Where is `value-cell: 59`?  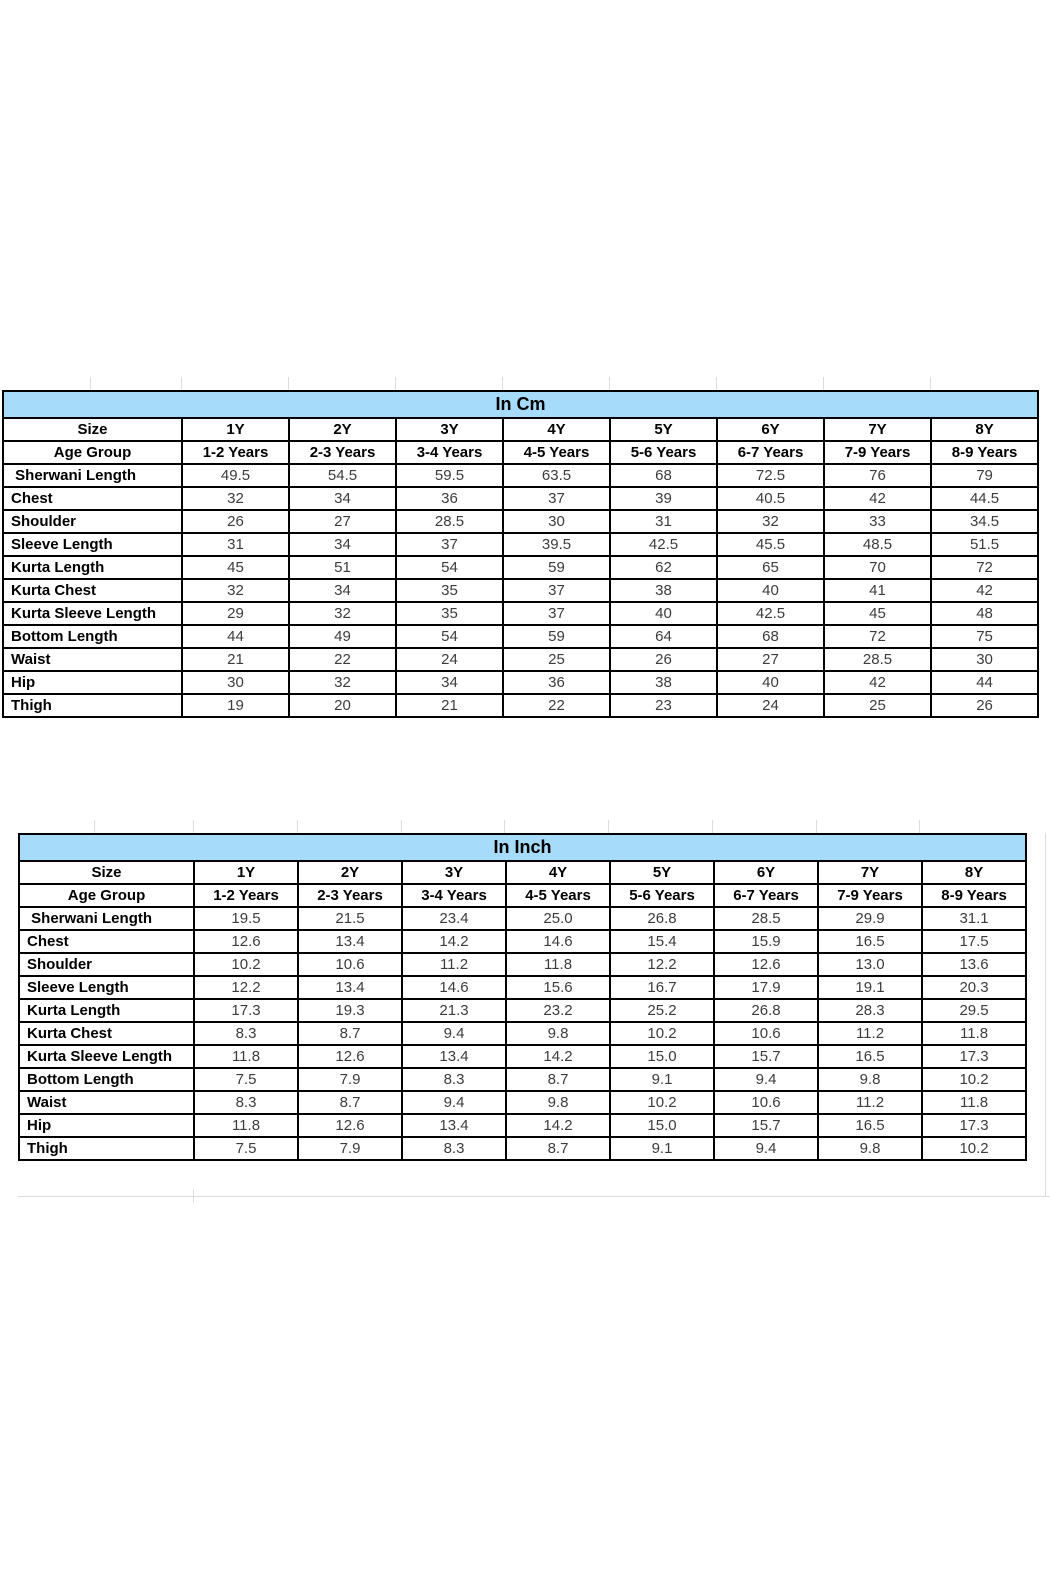
value-cell: 59 is located at coordinates (556, 636).